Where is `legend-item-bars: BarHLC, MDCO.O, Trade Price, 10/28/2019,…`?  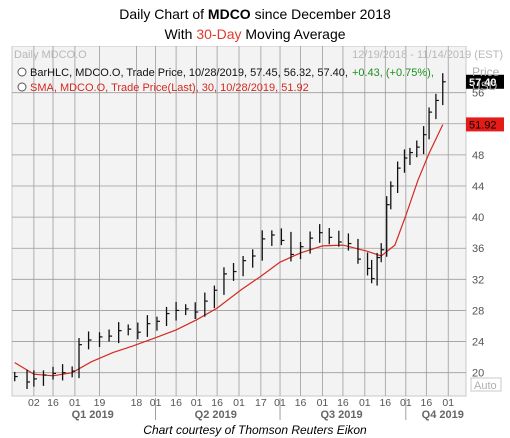
legend-item-bars: BarHLC, MDCO.O, Trade Price, 10/28/2019,… is located at coordinates (225, 73).